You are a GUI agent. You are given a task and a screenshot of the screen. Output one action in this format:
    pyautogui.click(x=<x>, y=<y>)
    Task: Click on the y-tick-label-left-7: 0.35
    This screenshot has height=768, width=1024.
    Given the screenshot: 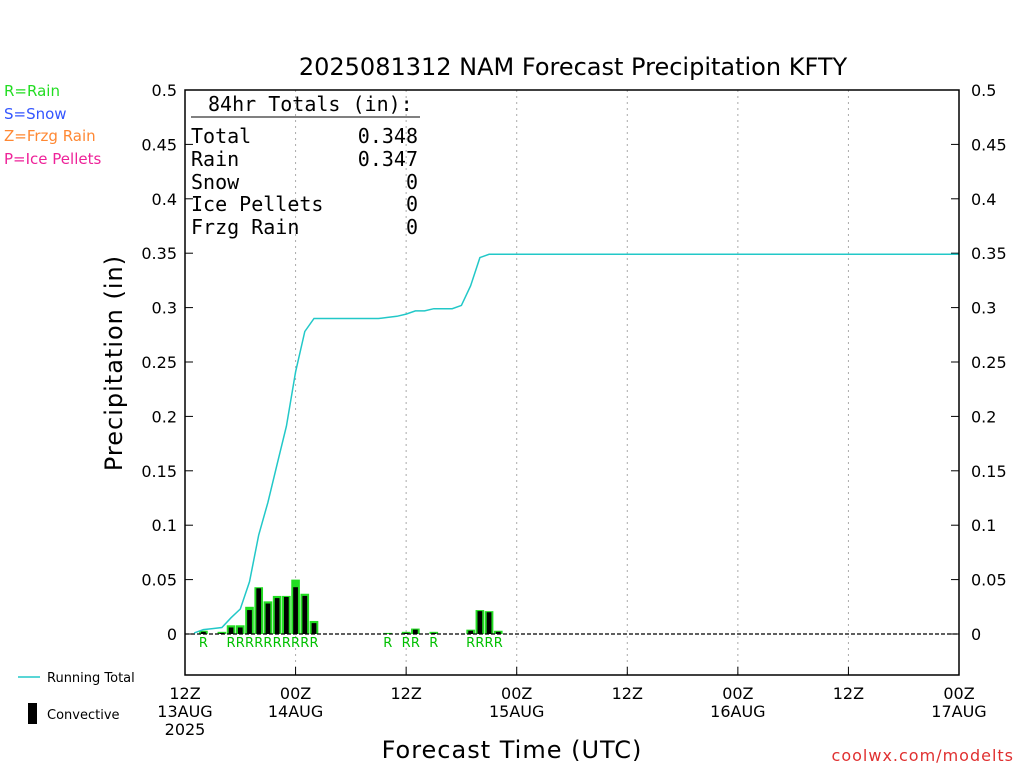 What is the action you would take?
    pyautogui.click(x=159, y=253)
    